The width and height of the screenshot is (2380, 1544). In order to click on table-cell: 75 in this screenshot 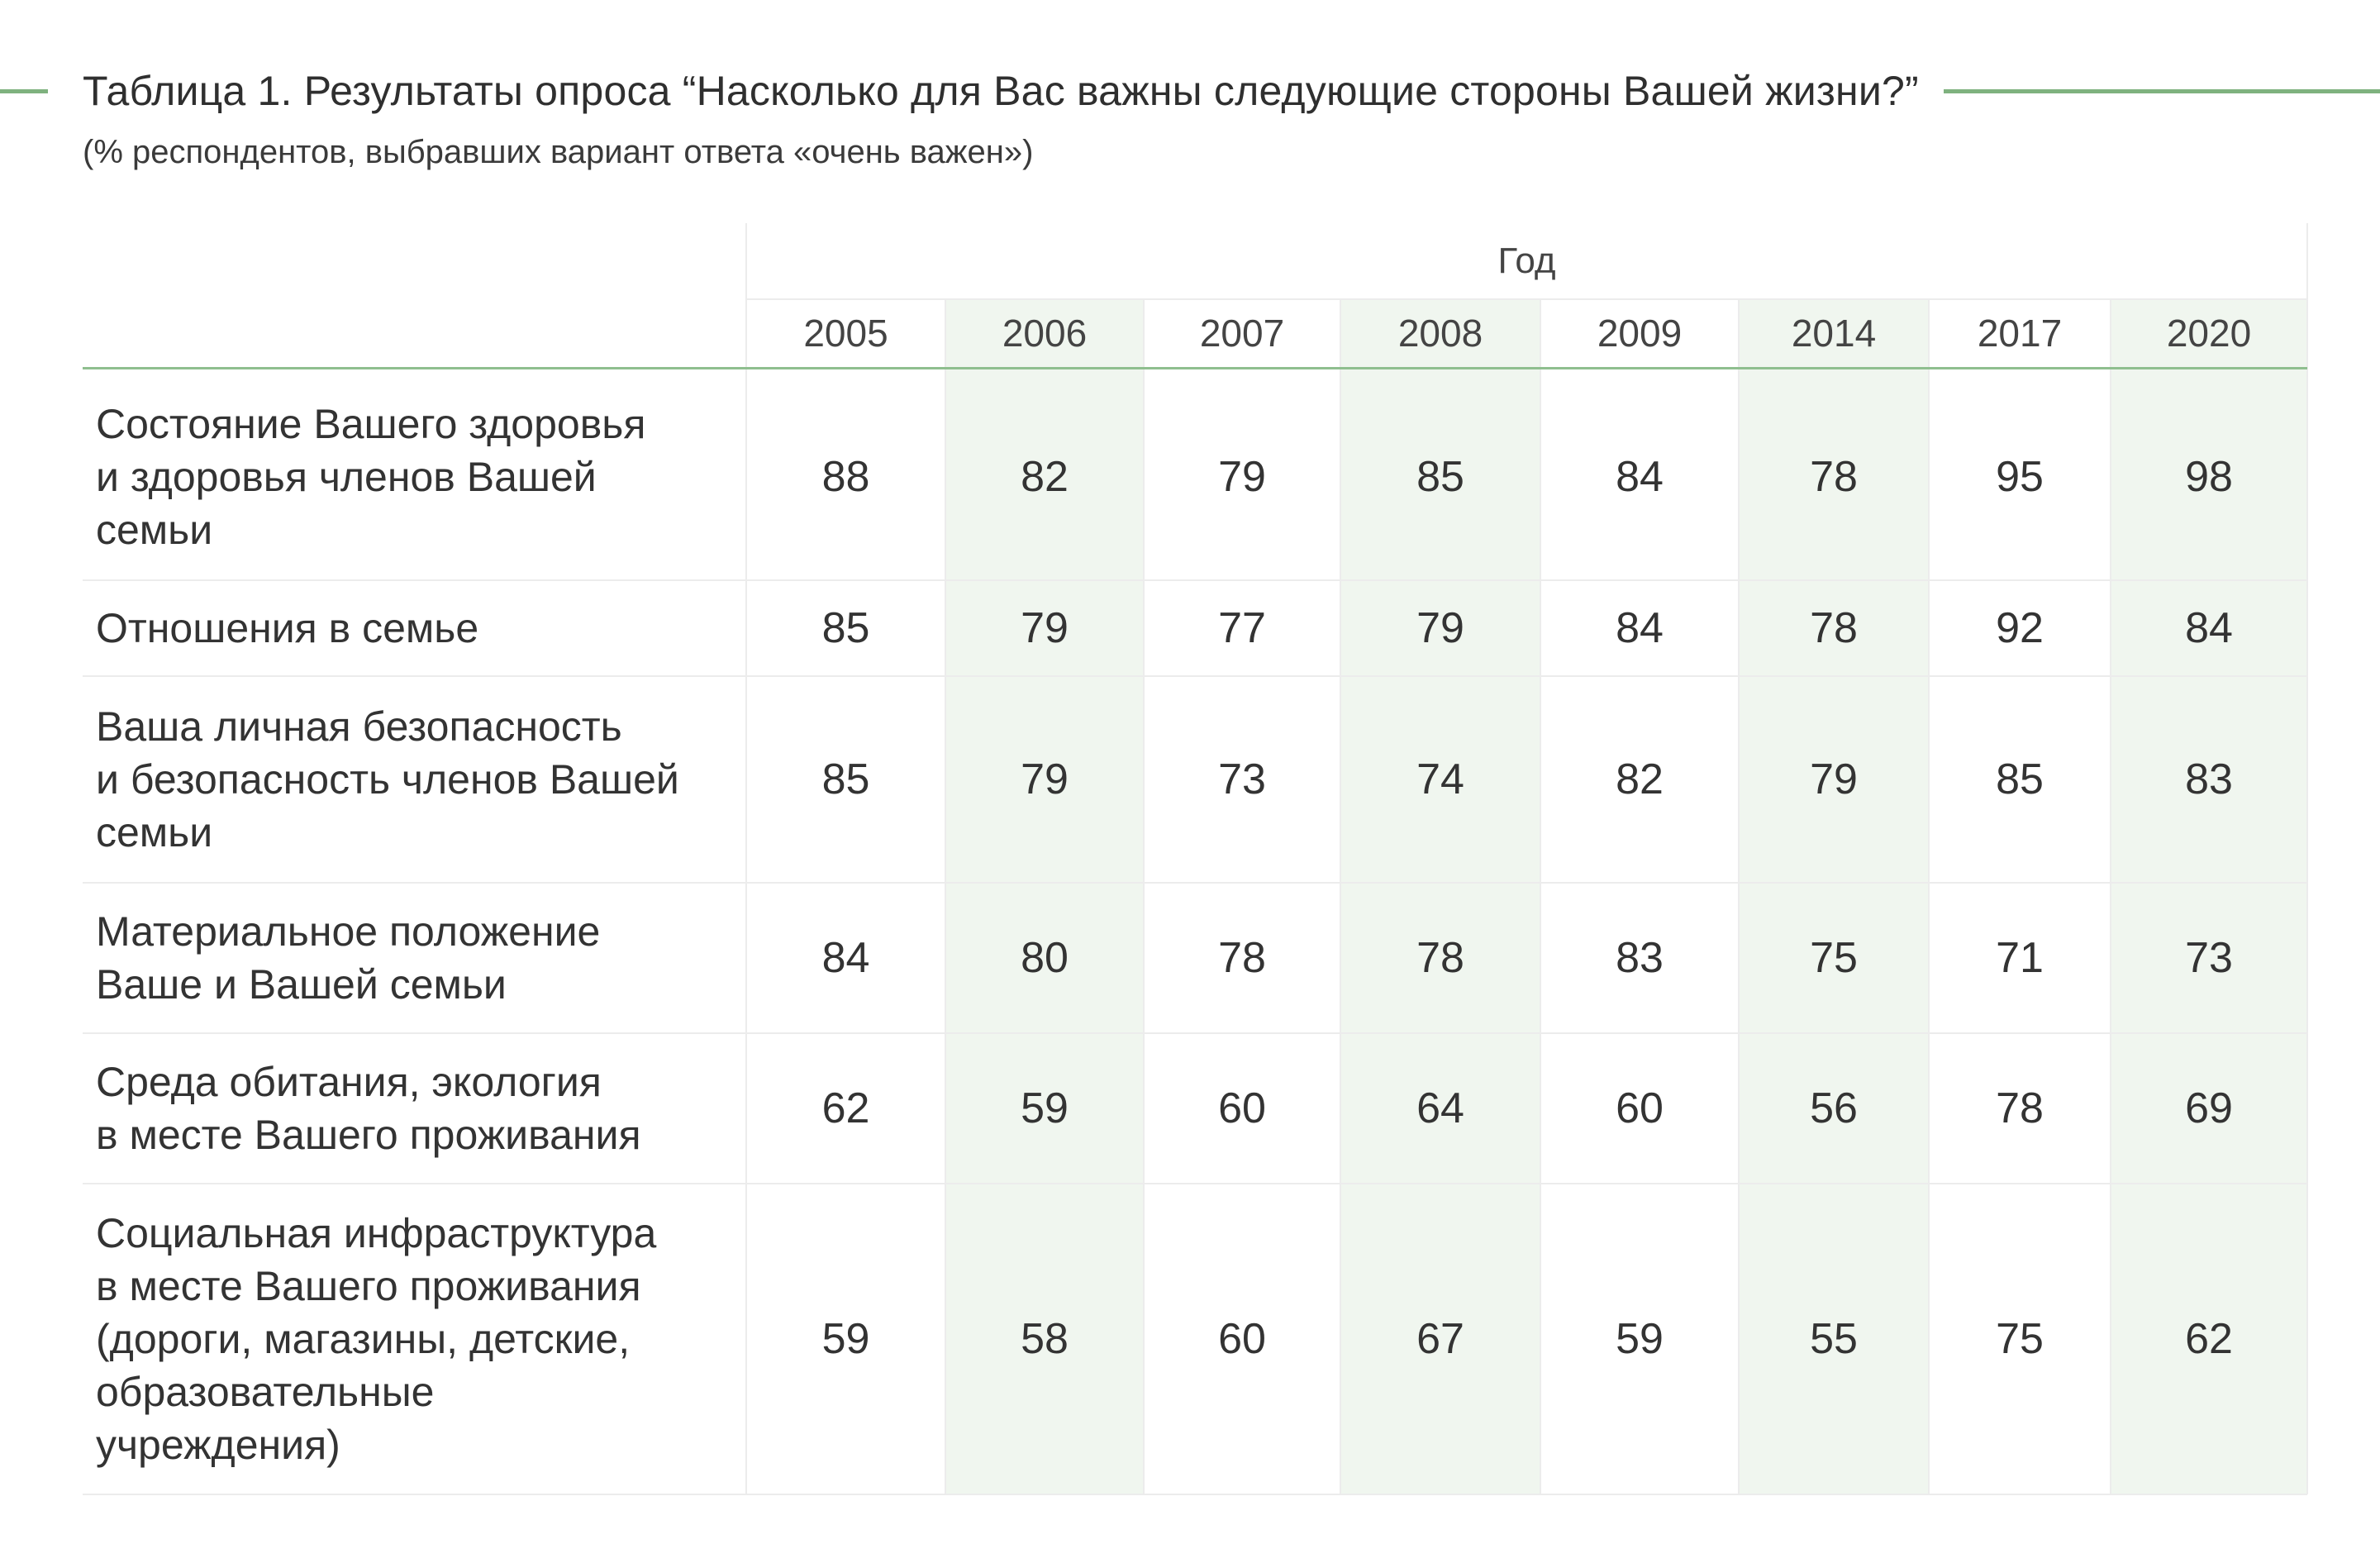, I will do `click(1834, 958)`.